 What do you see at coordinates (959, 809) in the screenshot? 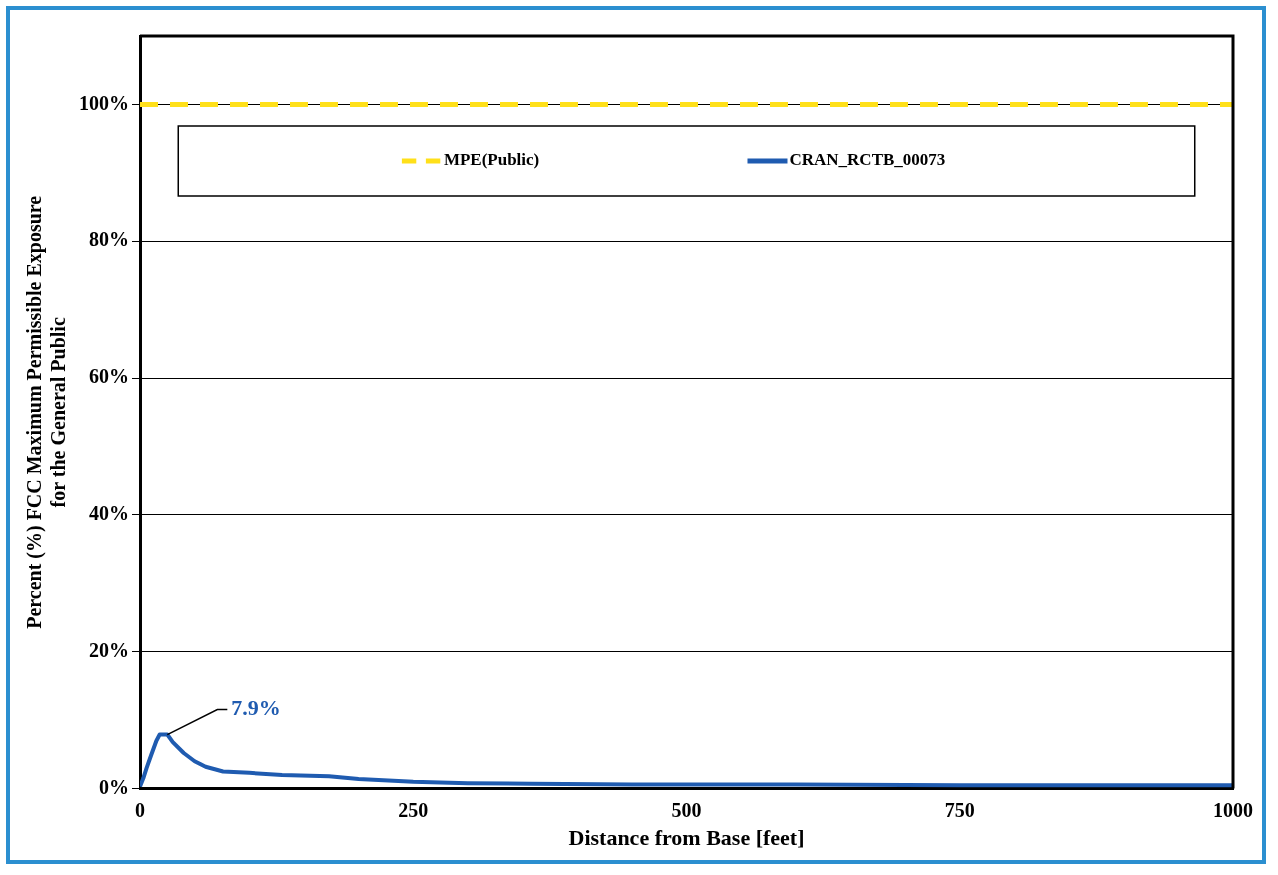
I see `x-tick-label: 750` at bounding box center [959, 809].